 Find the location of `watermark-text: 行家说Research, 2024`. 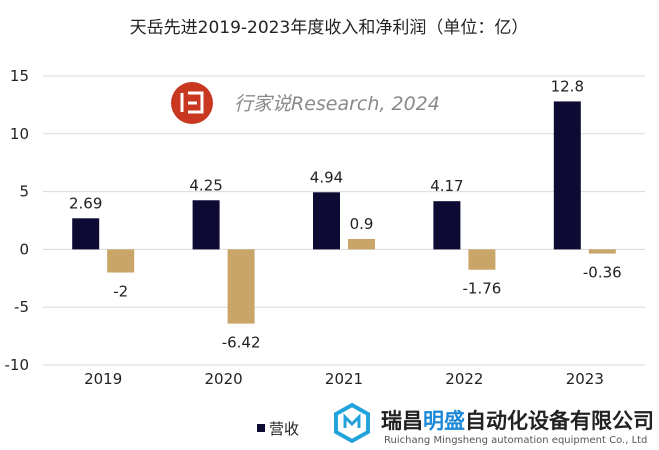

watermark-text: 行家说Research, 2024 is located at coordinates (337, 104).